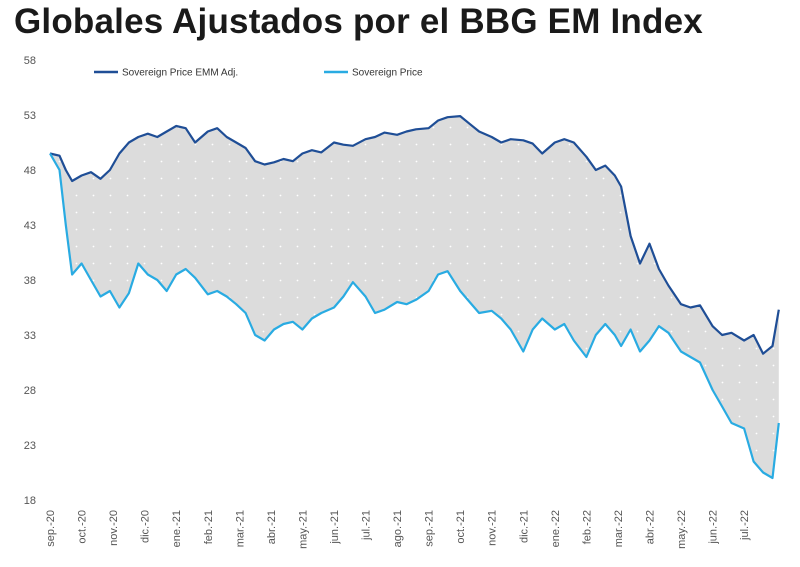  I want to click on x-tick-label: jun.-22, so click(714, 527).